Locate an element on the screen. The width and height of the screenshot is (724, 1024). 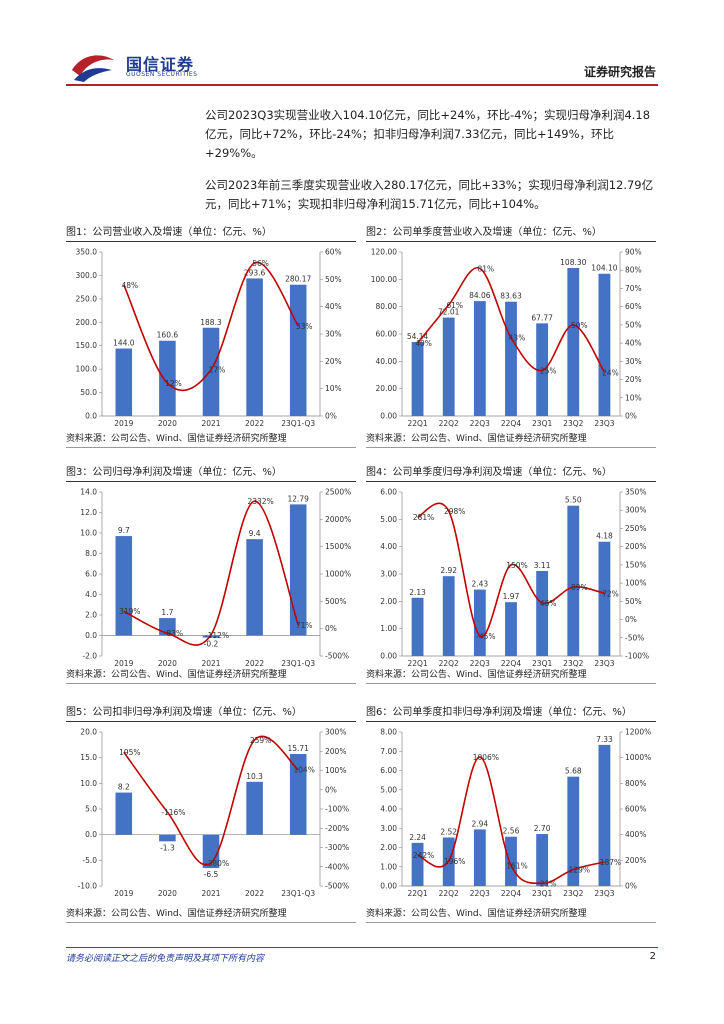
bar-value-label: 84.06 is located at coordinates (480, 295).